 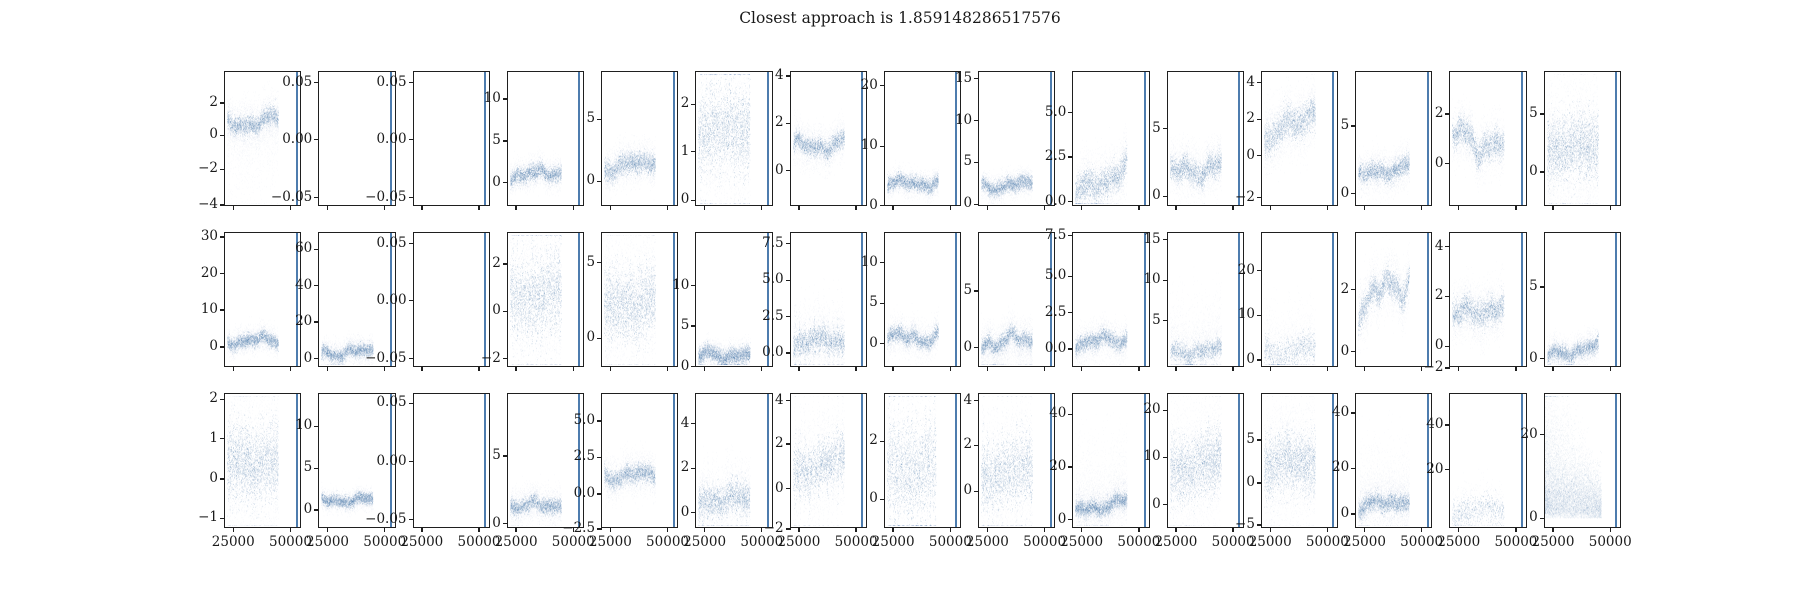 What do you see at coordinates (209, 272) in the screenshot?
I see `y-tick-label: 20` at bounding box center [209, 272].